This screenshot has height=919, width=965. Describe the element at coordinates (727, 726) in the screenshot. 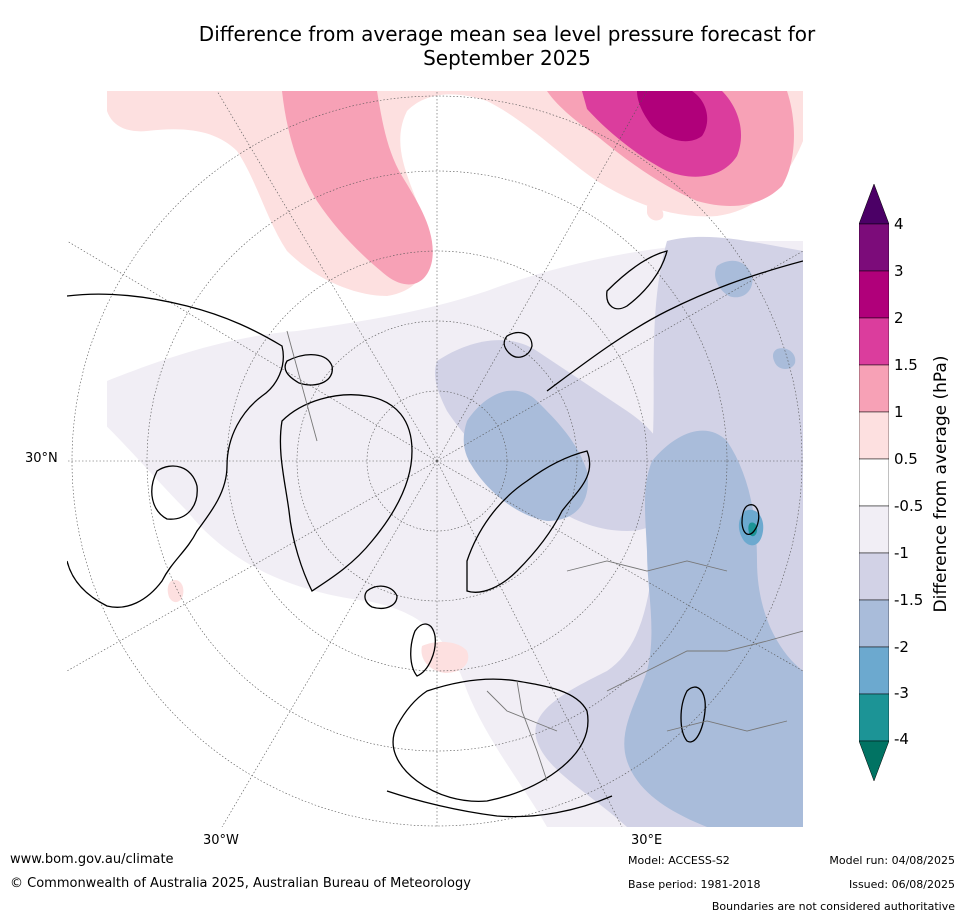

I see `border-central-asia` at that location.